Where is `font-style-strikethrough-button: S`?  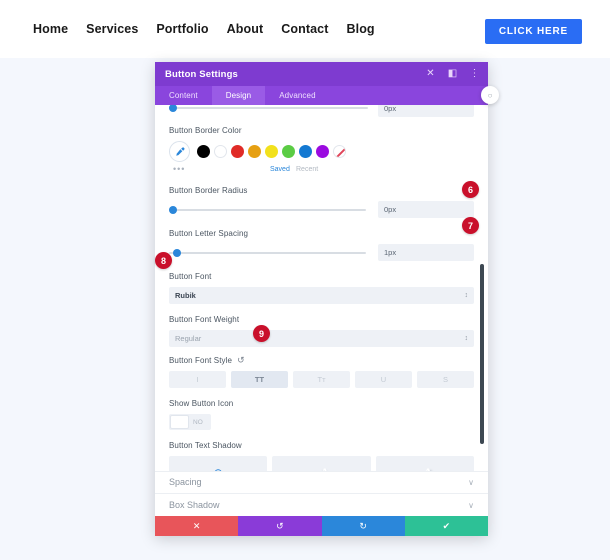 font-style-strikethrough-button: S is located at coordinates (445, 379).